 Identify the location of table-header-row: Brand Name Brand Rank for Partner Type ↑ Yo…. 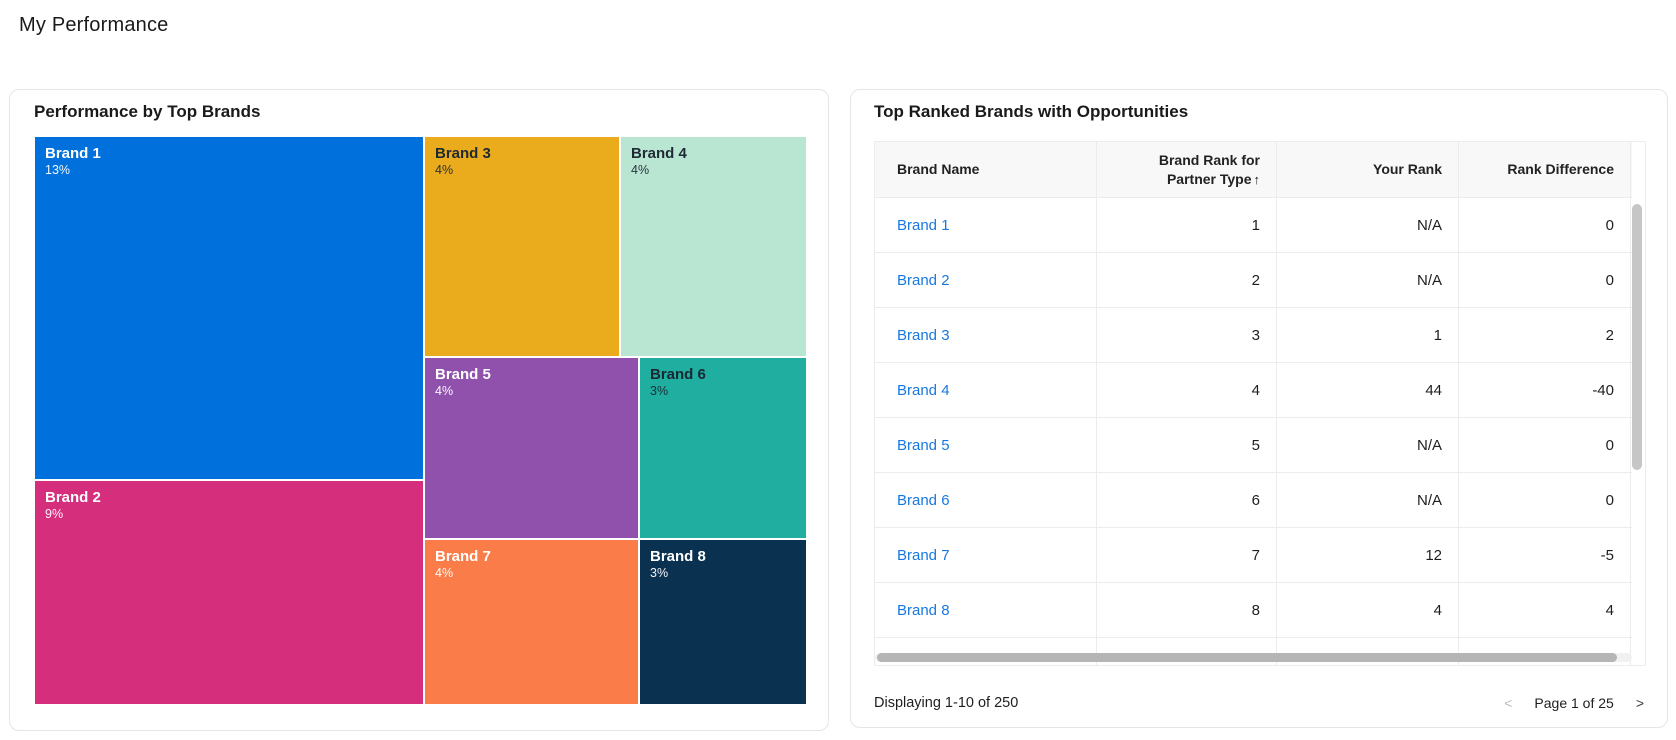
(1253, 169).